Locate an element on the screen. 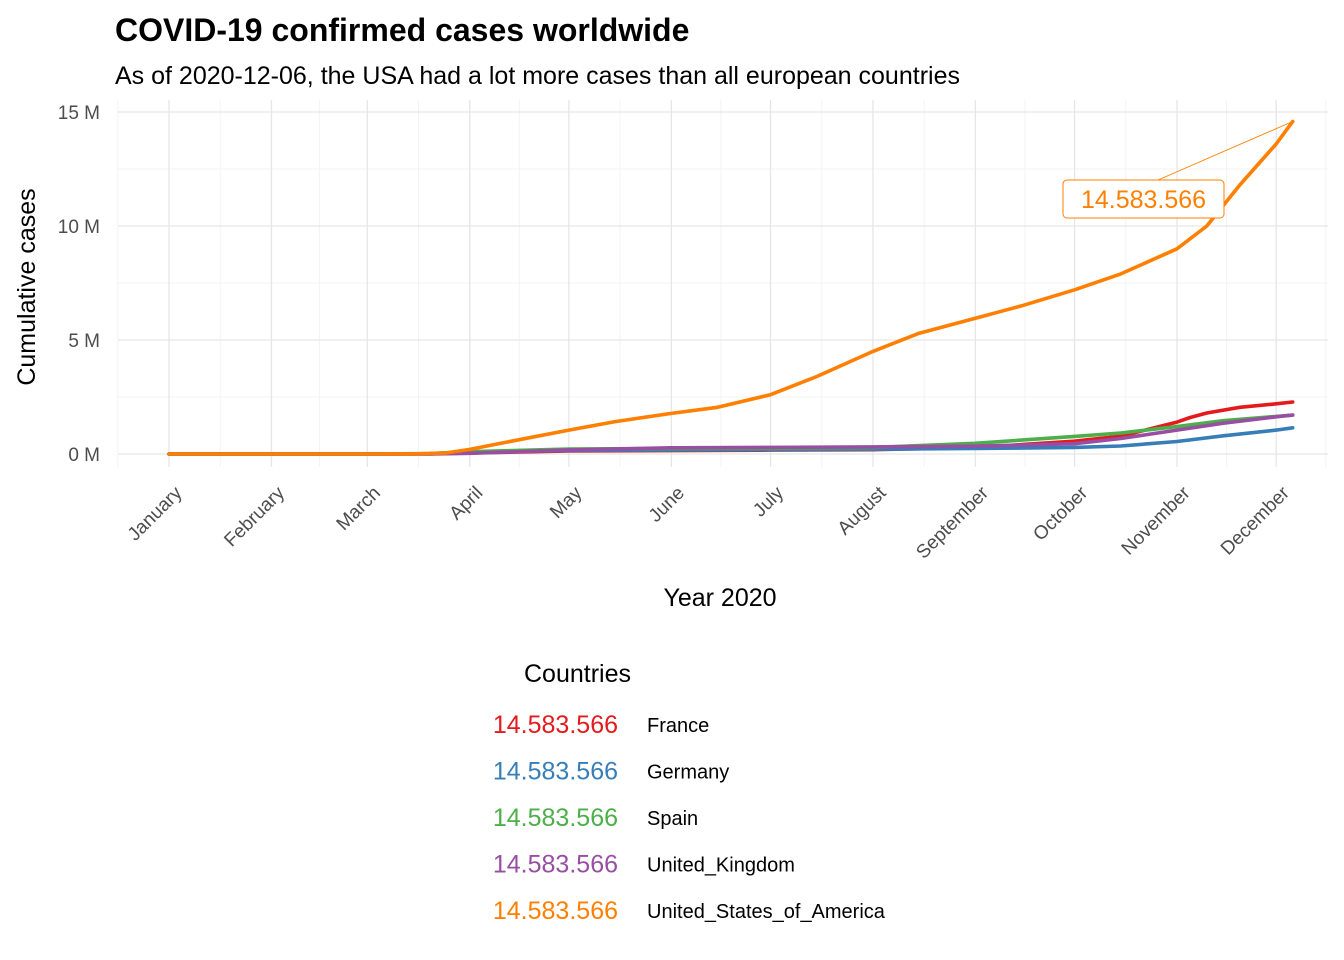  chart-title: COVID-19 confirmed cases worldwide is located at coordinates (402, 30).